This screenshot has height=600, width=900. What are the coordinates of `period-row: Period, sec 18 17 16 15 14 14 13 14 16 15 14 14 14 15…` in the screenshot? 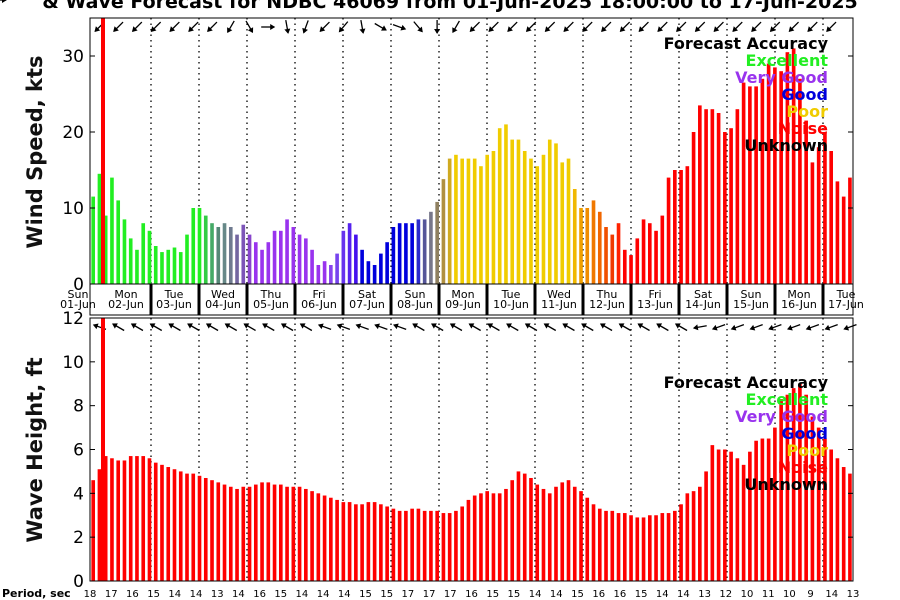 It's located at (430, 593).